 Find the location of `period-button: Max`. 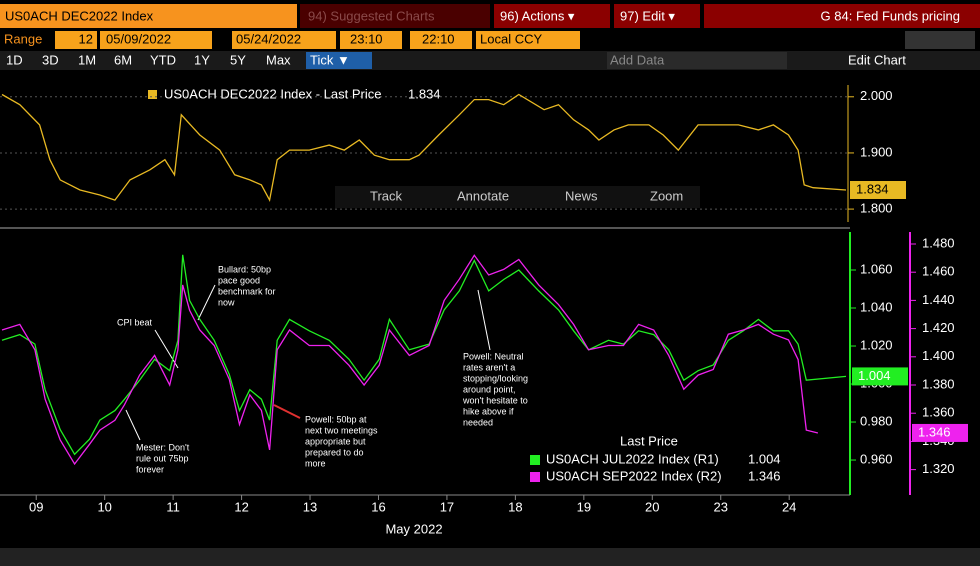

period-button: Max is located at coordinates (278, 59).